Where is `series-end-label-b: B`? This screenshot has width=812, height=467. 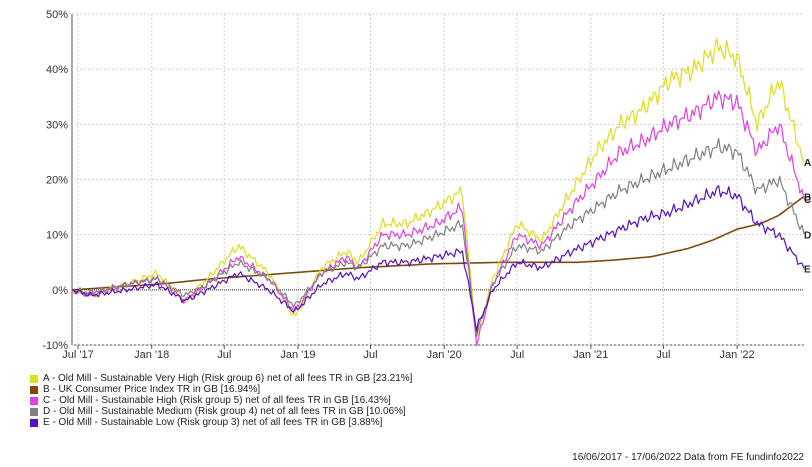
series-end-label-b: B is located at coordinates (807, 197).